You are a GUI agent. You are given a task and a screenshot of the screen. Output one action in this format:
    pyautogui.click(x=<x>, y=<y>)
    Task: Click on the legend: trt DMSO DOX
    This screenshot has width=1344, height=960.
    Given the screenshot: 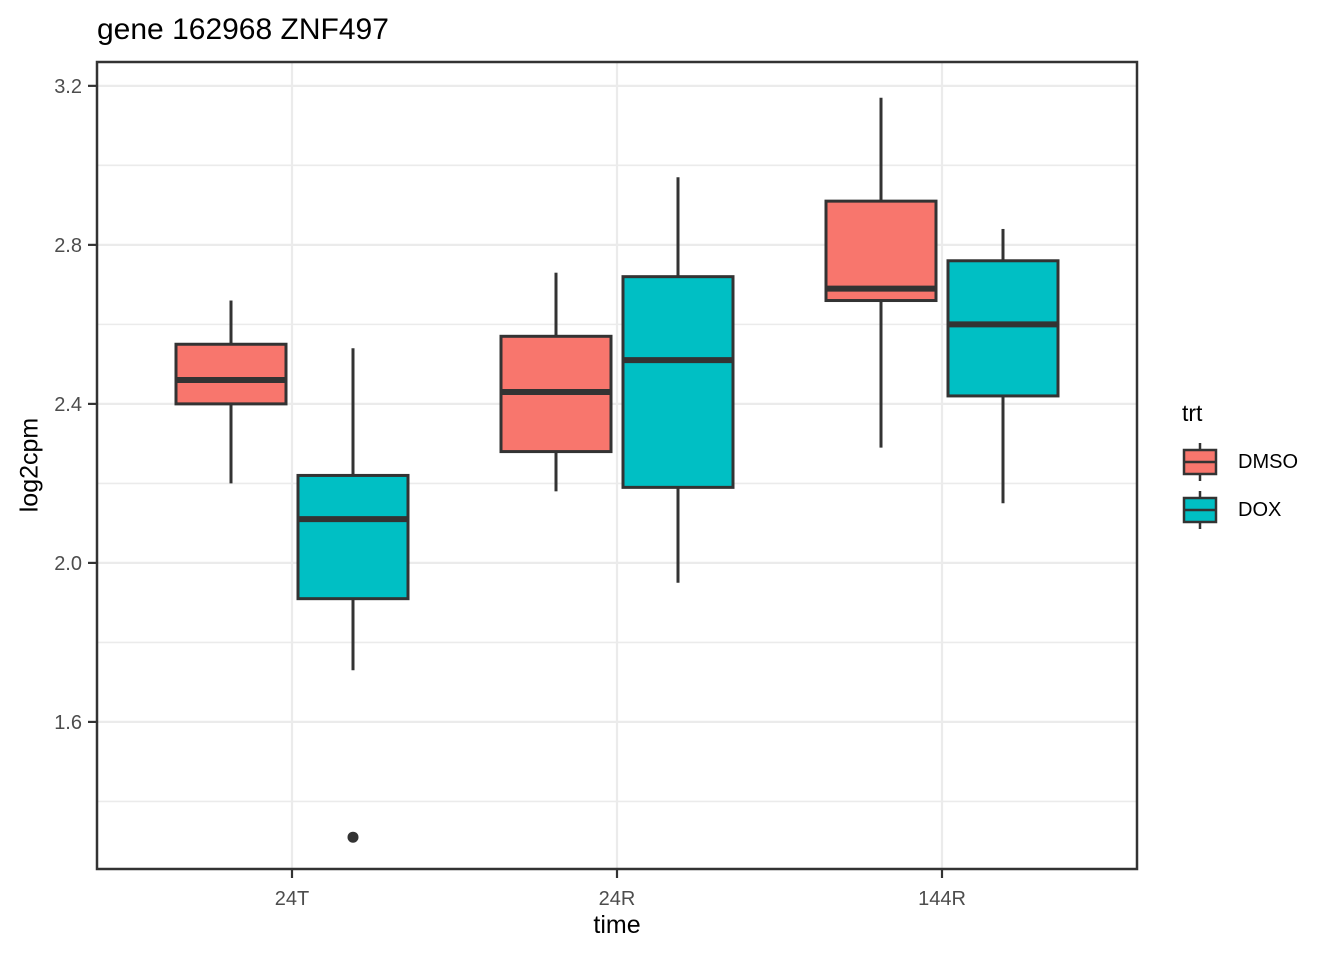 What is the action you would take?
    pyautogui.click(x=1240, y=469)
    